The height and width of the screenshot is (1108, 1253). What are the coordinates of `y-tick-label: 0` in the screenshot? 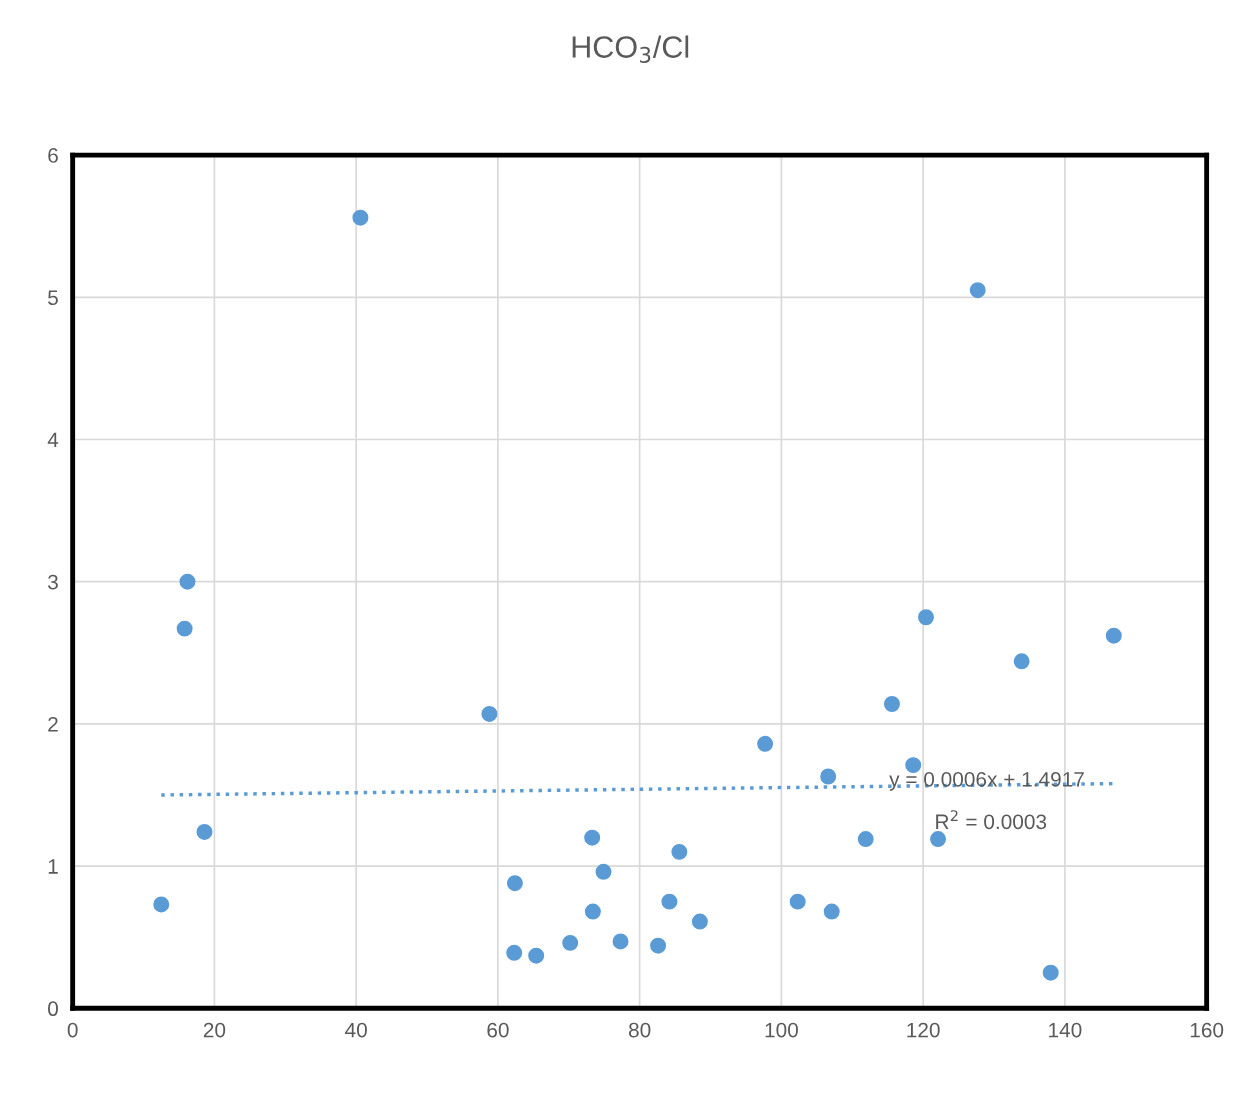 It's located at (53, 1009).